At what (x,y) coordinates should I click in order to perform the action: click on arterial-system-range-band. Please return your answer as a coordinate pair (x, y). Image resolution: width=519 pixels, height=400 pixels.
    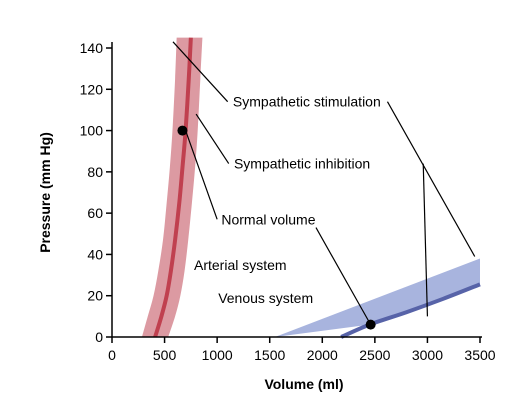
    Looking at the image, I should click on (172, 187).